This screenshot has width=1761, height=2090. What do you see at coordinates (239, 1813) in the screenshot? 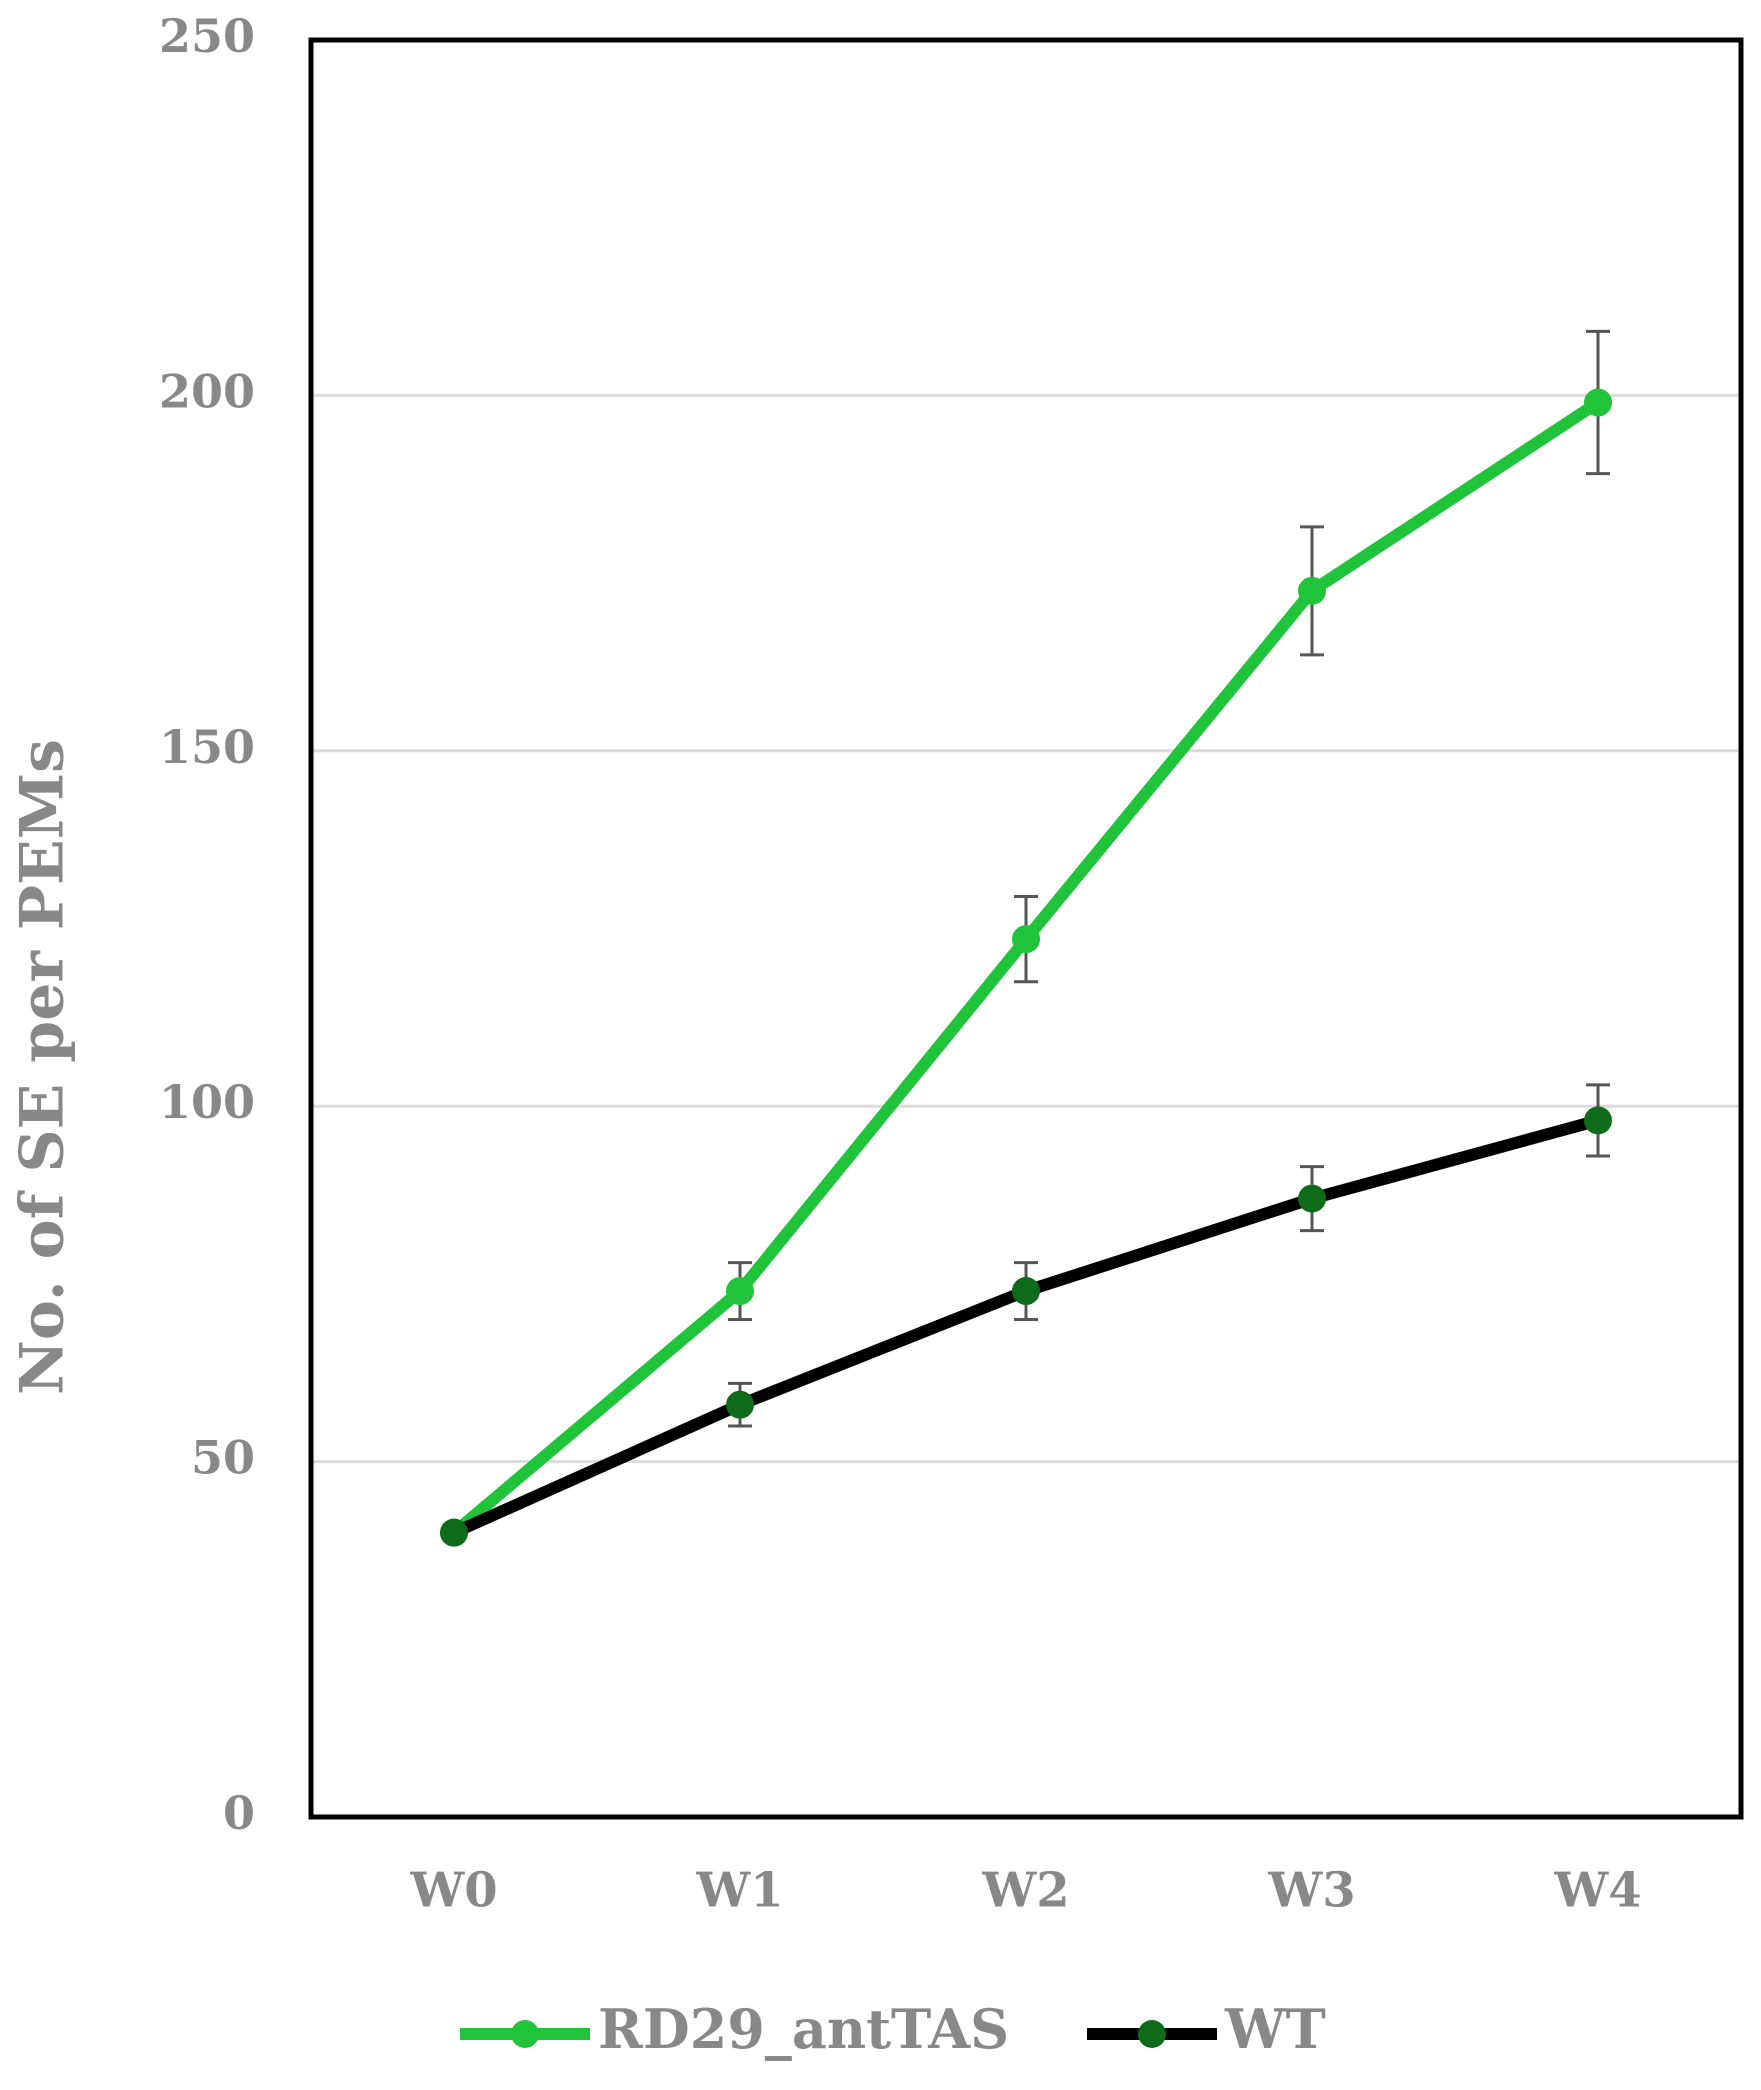
I see `y-tick-label: 0` at bounding box center [239, 1813].